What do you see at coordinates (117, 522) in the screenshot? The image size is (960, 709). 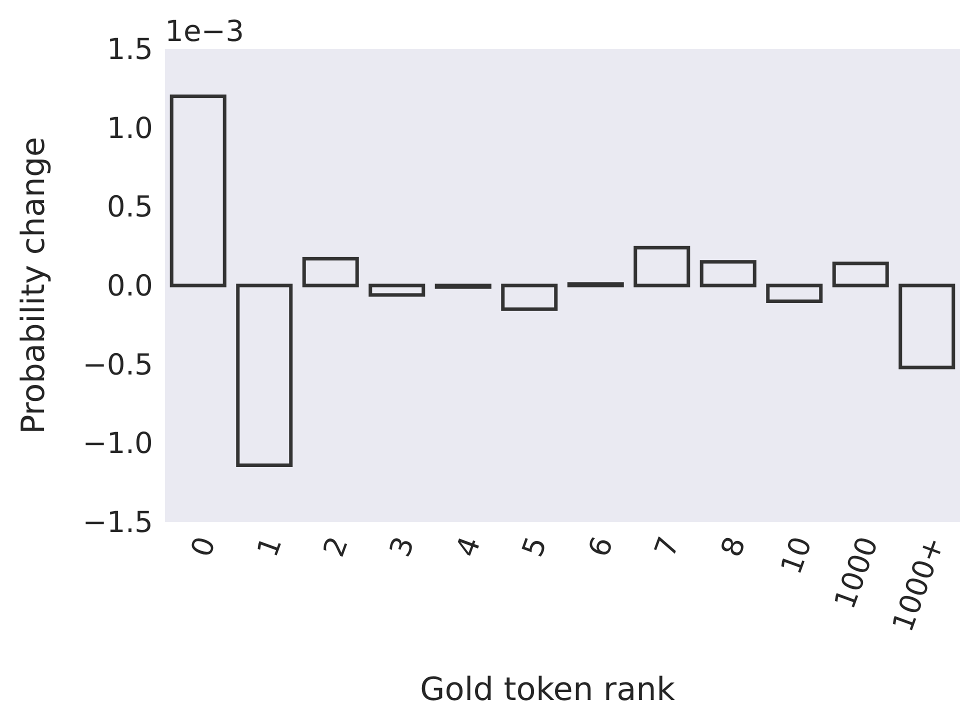 I see `y-tick-label: −1.5` at bounding box center [117, 522].